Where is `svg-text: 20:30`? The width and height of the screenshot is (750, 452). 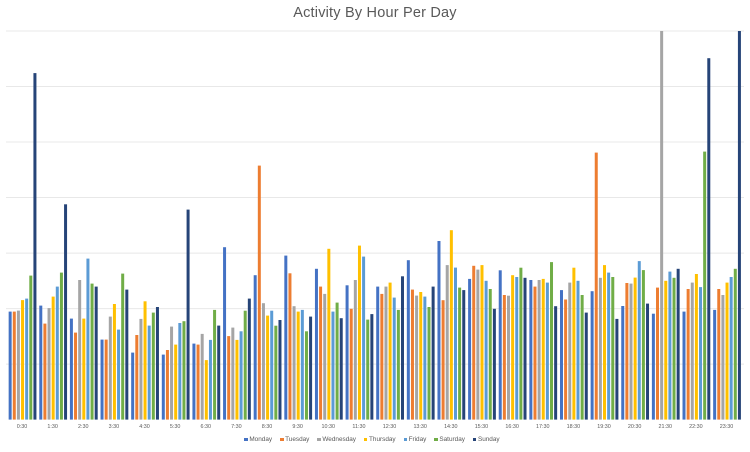 svg-text: 20:30 is located at coordinates (635, 427).